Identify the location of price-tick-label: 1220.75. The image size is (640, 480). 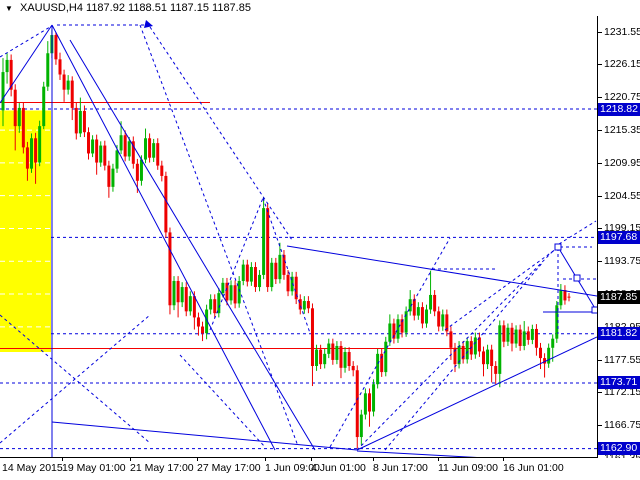
(622, 97).